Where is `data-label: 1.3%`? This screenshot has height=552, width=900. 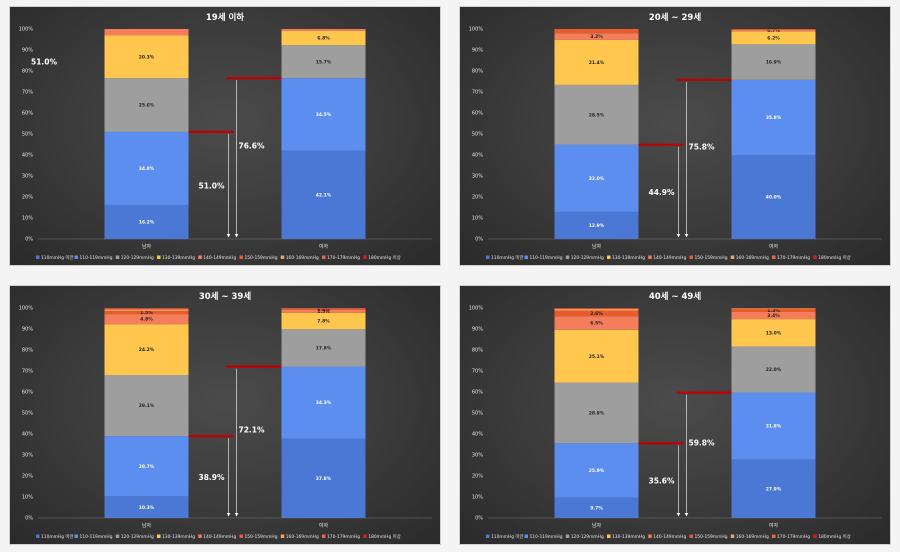
data-label: 1.3% is located at coordinates (773, 311).